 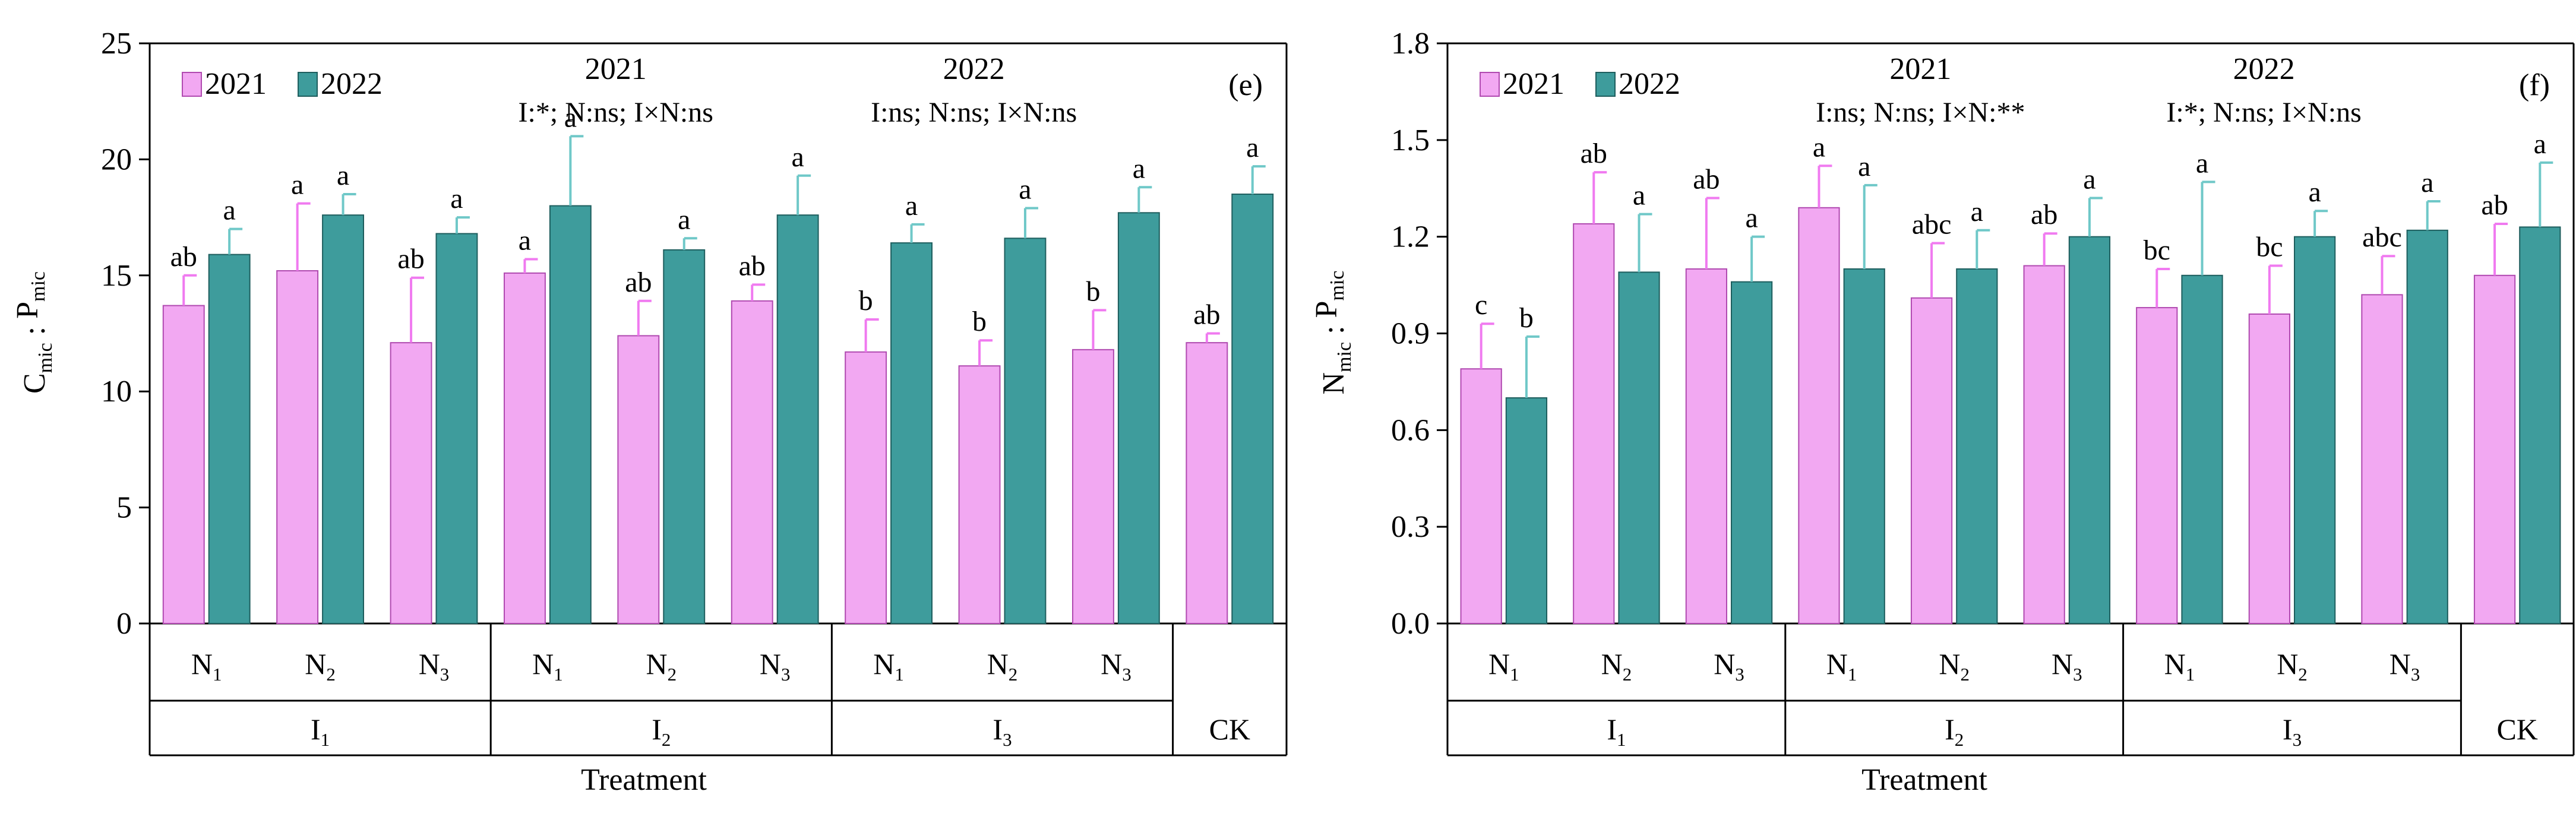 What do you see at coordinates (352, 84) in the screenshot?
I see `legend-label-2022: 2022` at bounding box center [352, 84].